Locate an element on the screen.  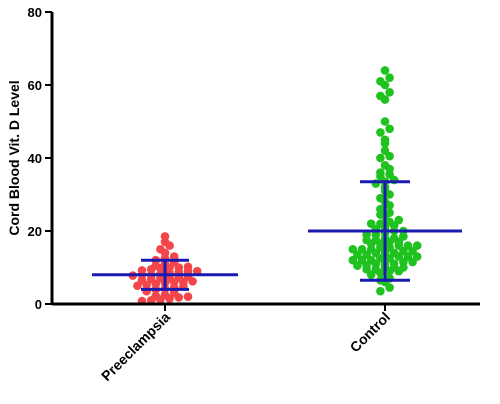
y-ticks: 0 20 40 60 80 is located at coordinates (40, 158).